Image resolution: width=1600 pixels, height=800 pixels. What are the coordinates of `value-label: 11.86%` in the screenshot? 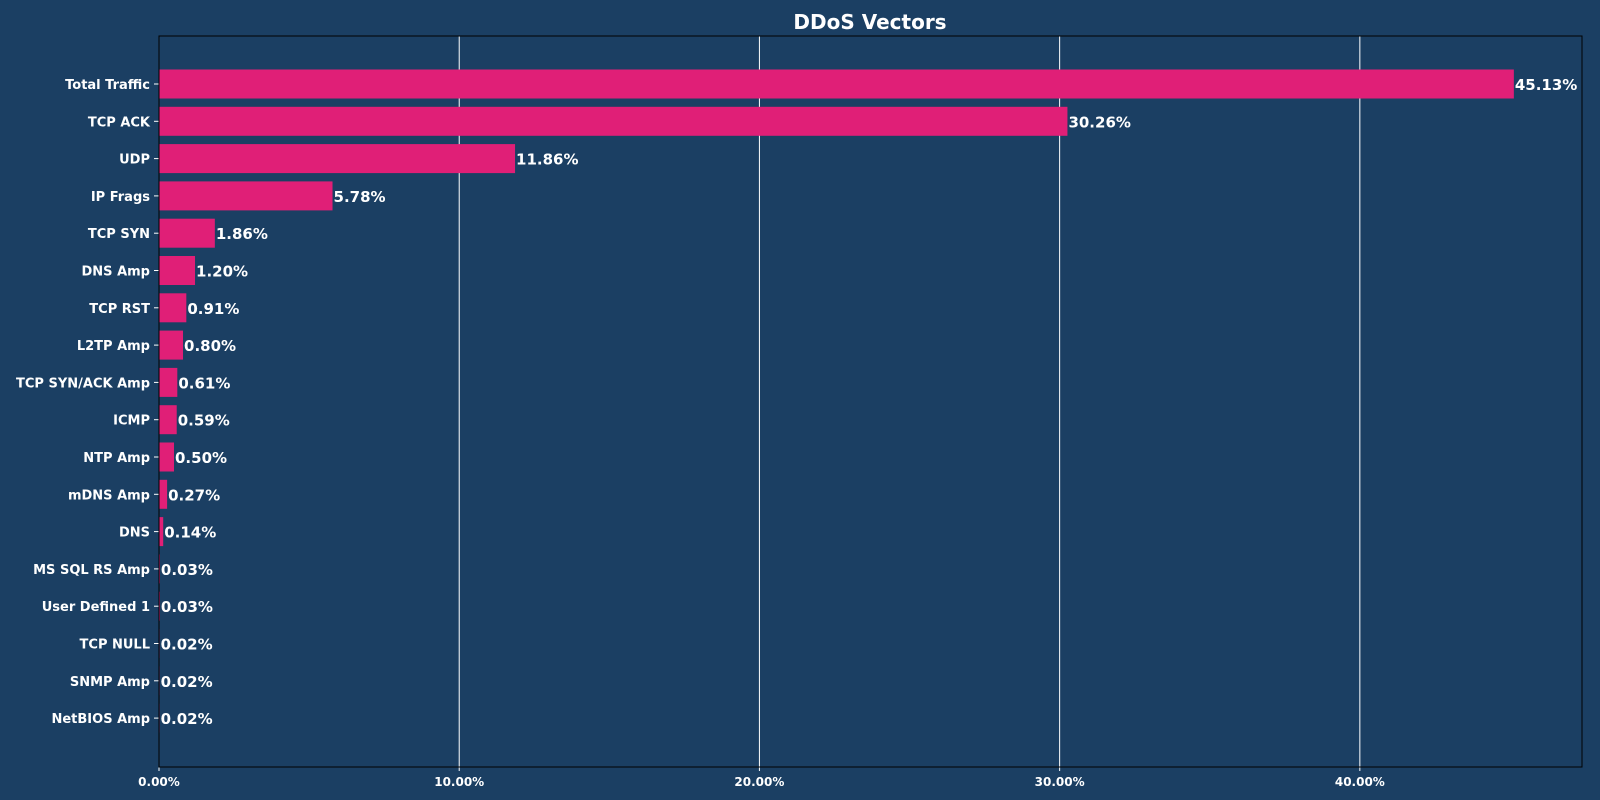 It's located at (547, 160).